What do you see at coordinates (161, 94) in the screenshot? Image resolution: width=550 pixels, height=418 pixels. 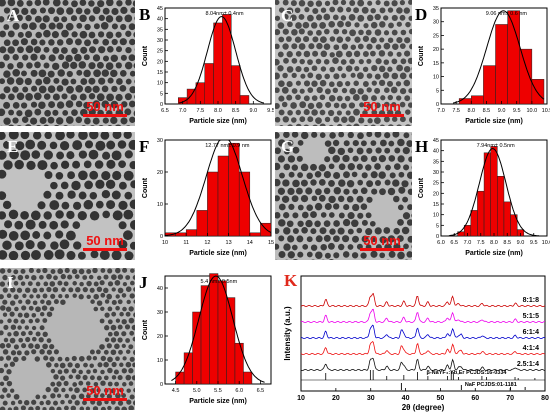 I see `y-tick-label: 5` at bounding box center [161, 94].